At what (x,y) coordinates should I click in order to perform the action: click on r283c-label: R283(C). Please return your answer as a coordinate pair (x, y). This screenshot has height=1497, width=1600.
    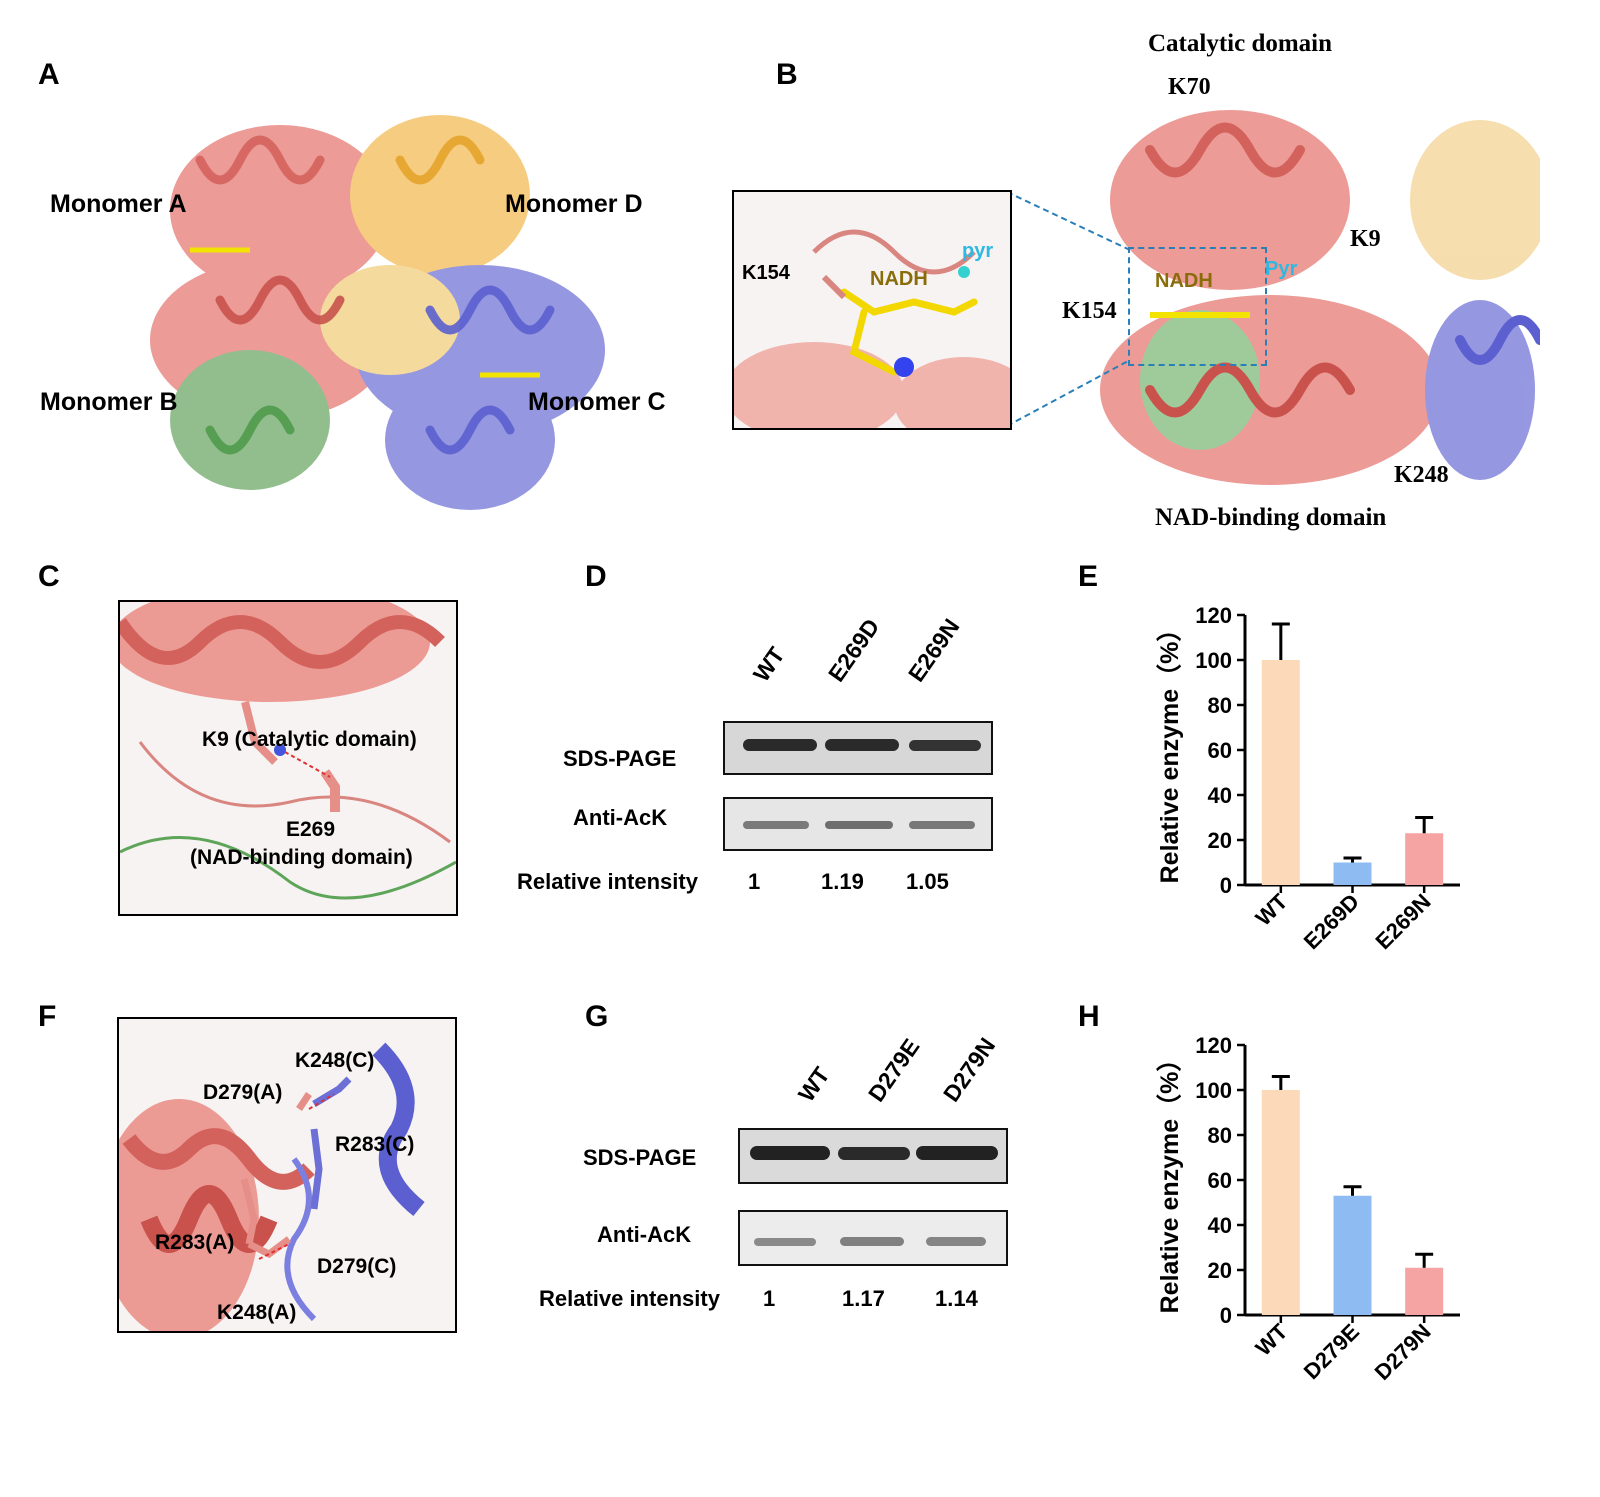
    Looking at the image, I should click on (375, 1144).